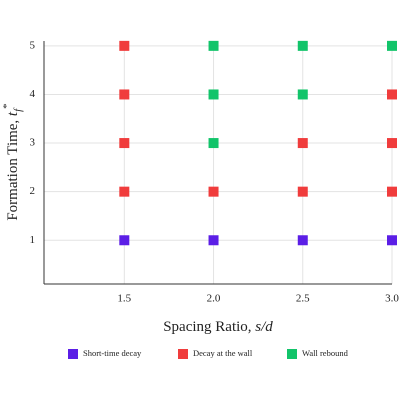  What do you see at coordinates (12, 161) in the screenshot?
I see `y-axis-label: Formation Time, tf*` at bounding box center [12, 161].